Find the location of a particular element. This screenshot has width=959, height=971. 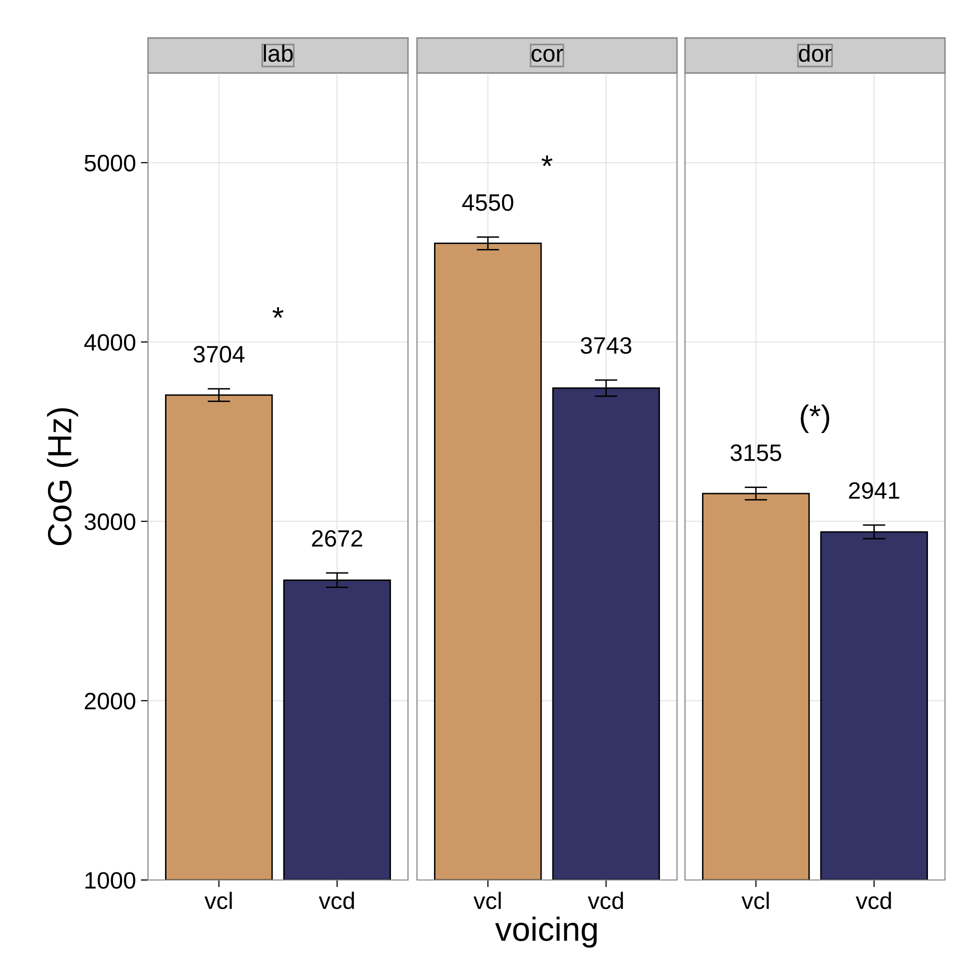

x-axis-title: voicing is located at coordinates (546, 932).